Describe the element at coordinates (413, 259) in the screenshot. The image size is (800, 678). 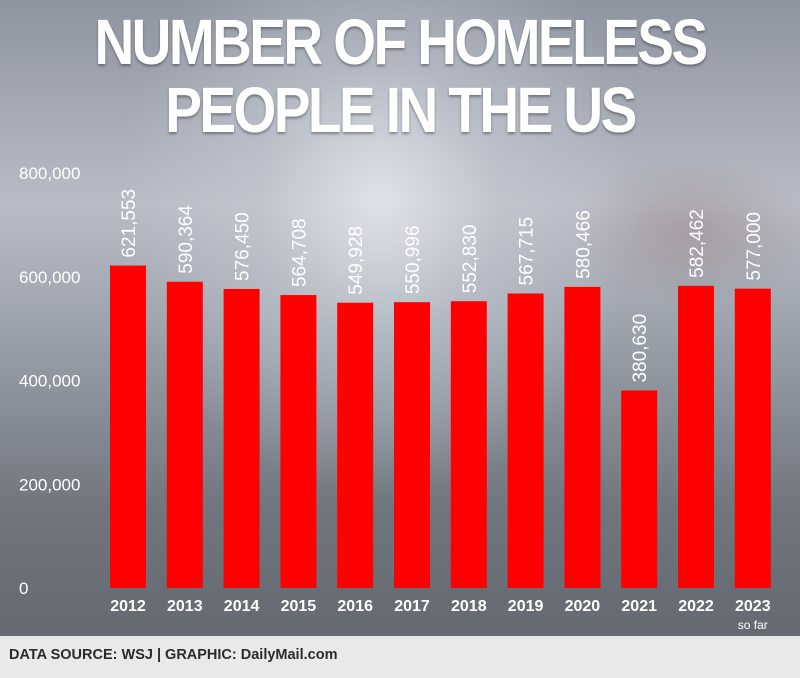
I see `bar-value-label: 550,996` at that location.